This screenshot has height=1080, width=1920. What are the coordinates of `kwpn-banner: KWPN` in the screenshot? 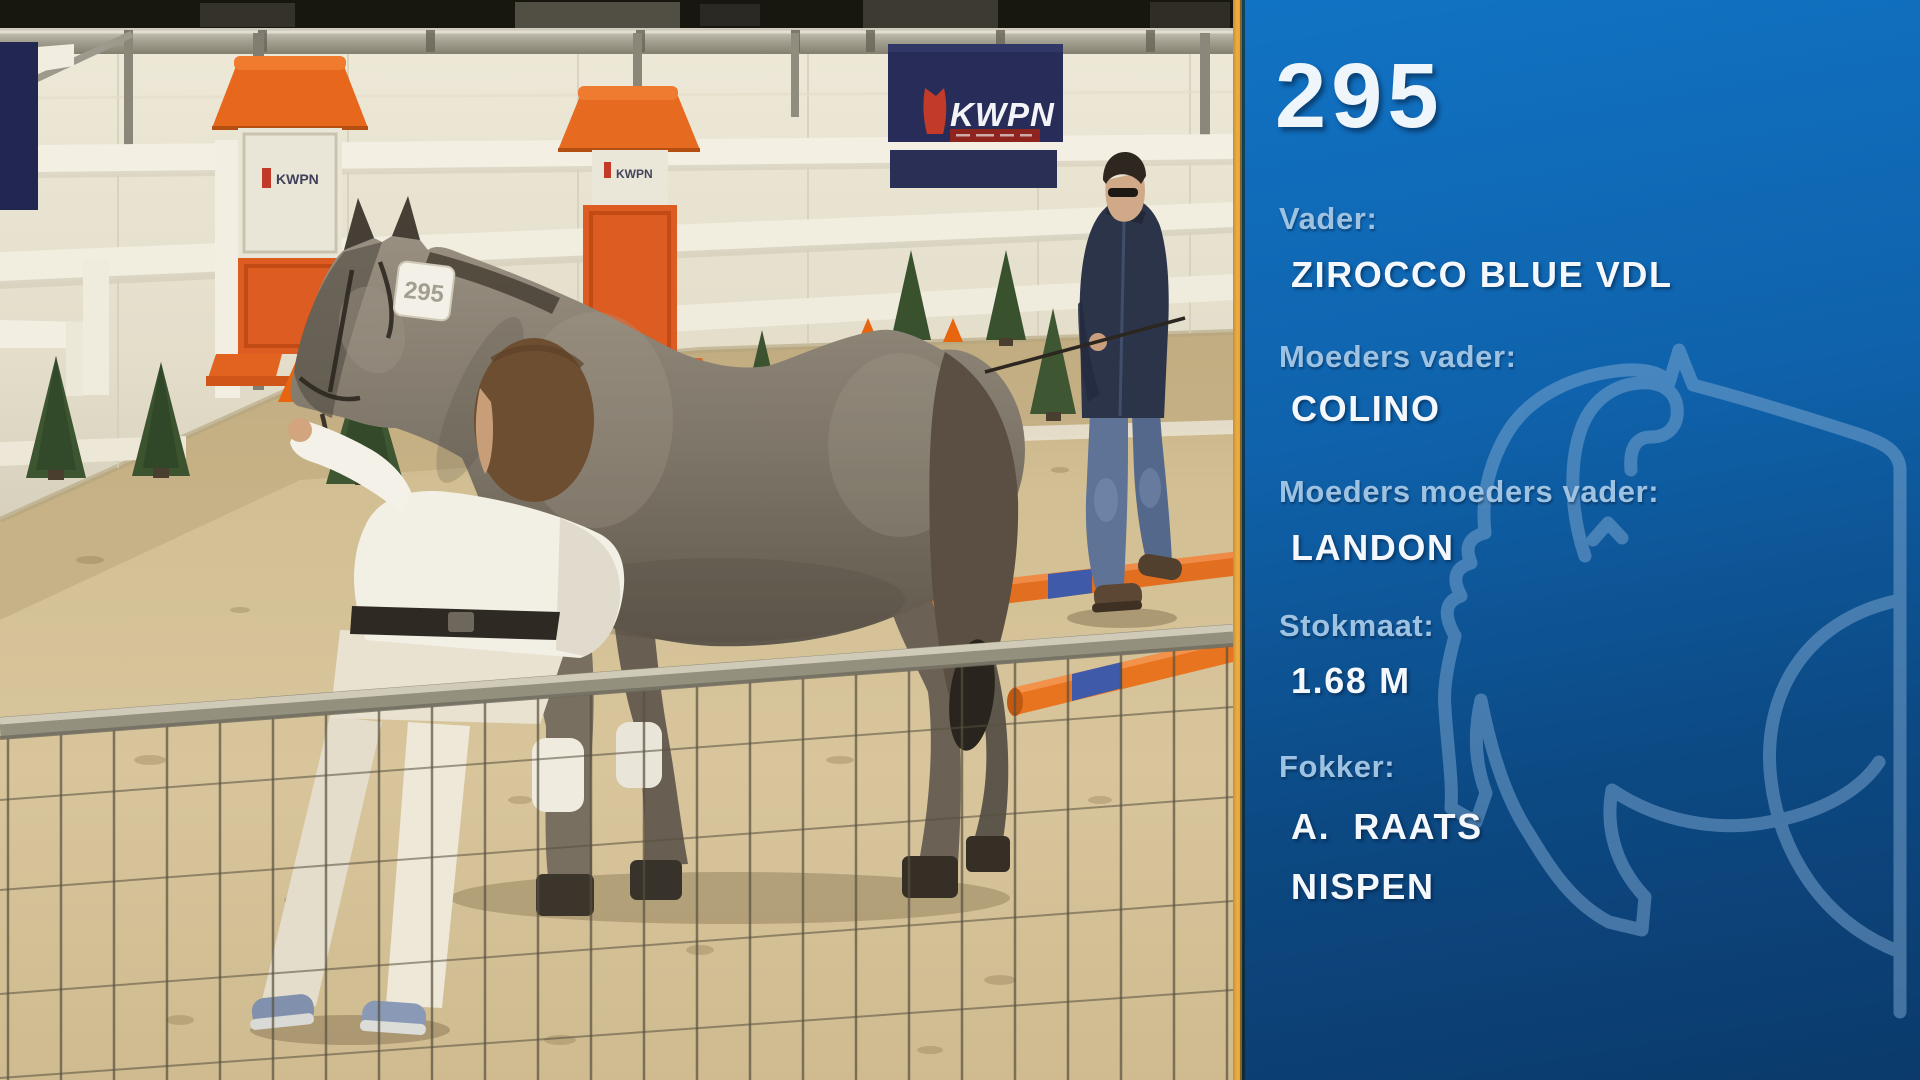 It's located at (975, 93).